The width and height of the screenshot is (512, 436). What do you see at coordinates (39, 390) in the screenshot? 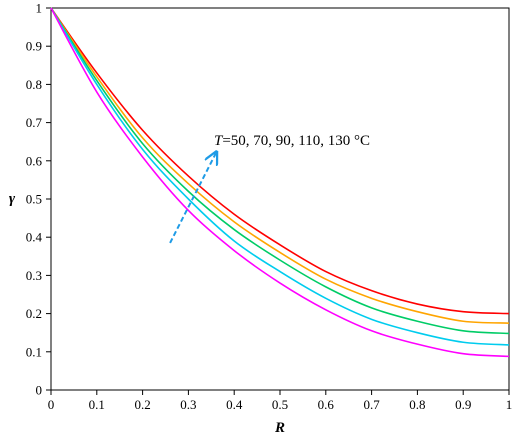
I see `y-tick-label: 0` at bounding box center [39, 390].